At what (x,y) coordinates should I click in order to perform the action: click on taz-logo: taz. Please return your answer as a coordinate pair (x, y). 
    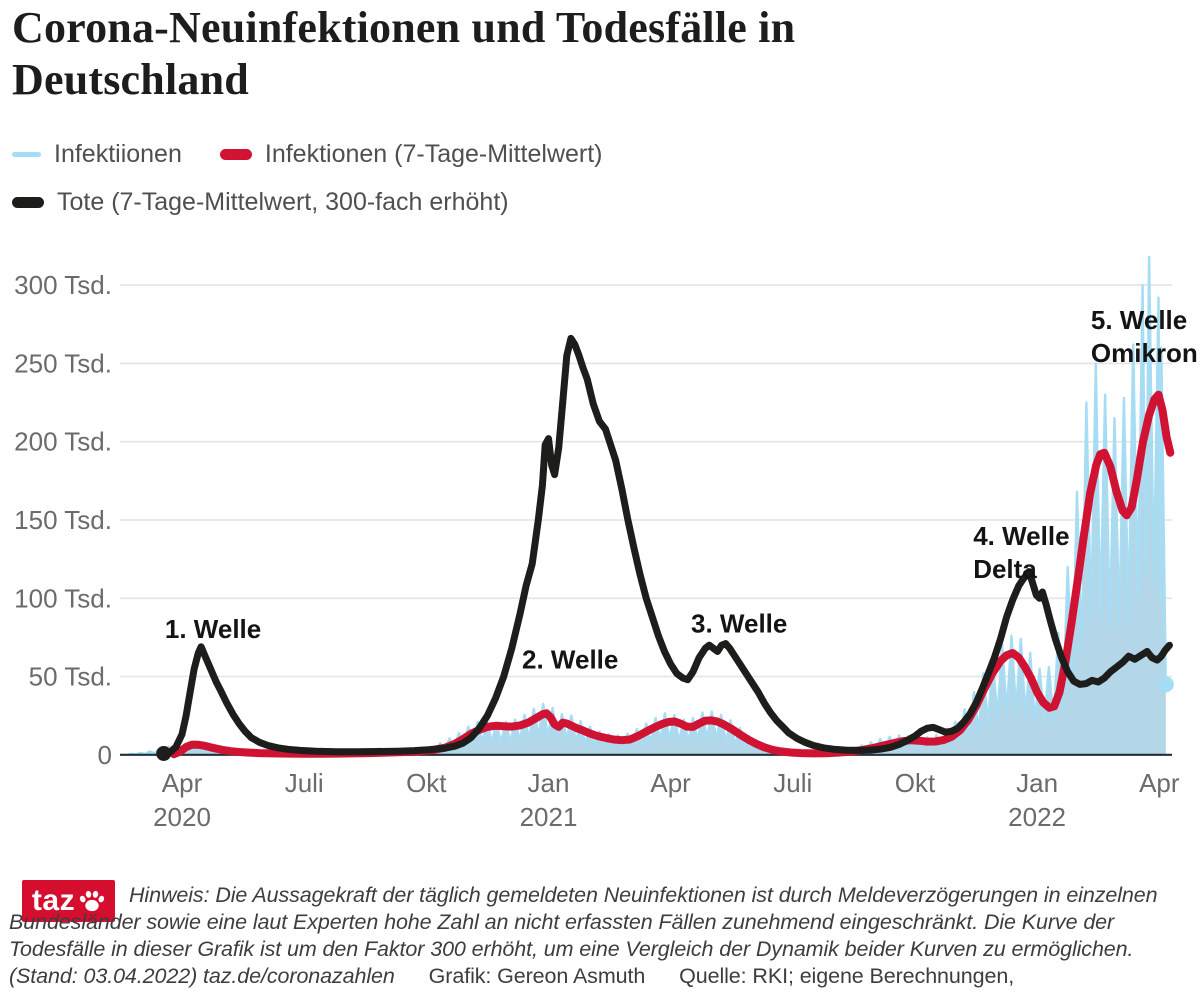
    Looking at the image, I should click on (68, 901).